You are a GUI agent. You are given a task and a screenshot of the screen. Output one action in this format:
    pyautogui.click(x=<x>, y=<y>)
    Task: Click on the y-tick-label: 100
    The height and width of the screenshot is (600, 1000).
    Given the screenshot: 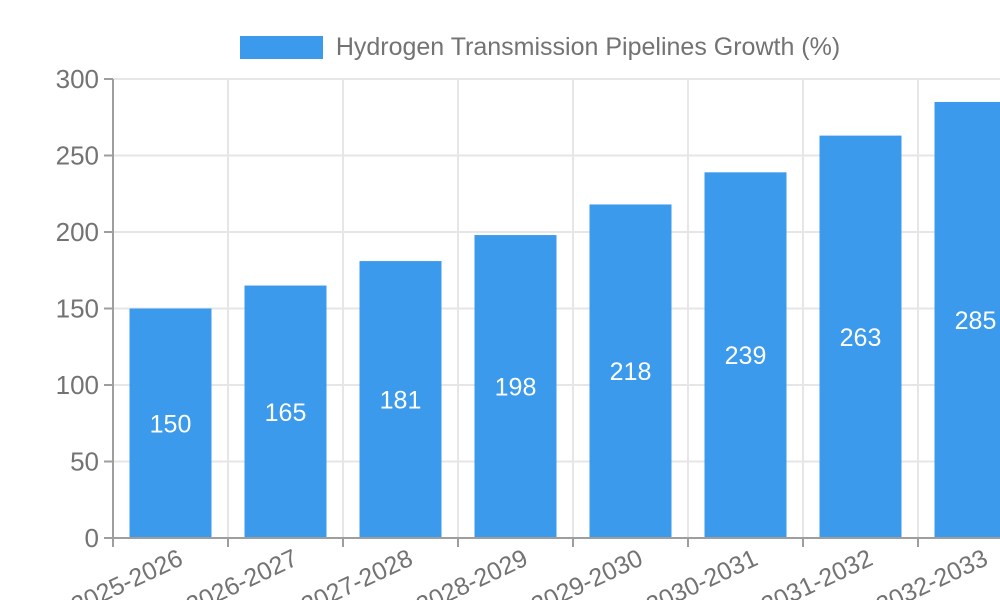 What is the action you would take?
    pyautogui.click(x=77, y=385)
    